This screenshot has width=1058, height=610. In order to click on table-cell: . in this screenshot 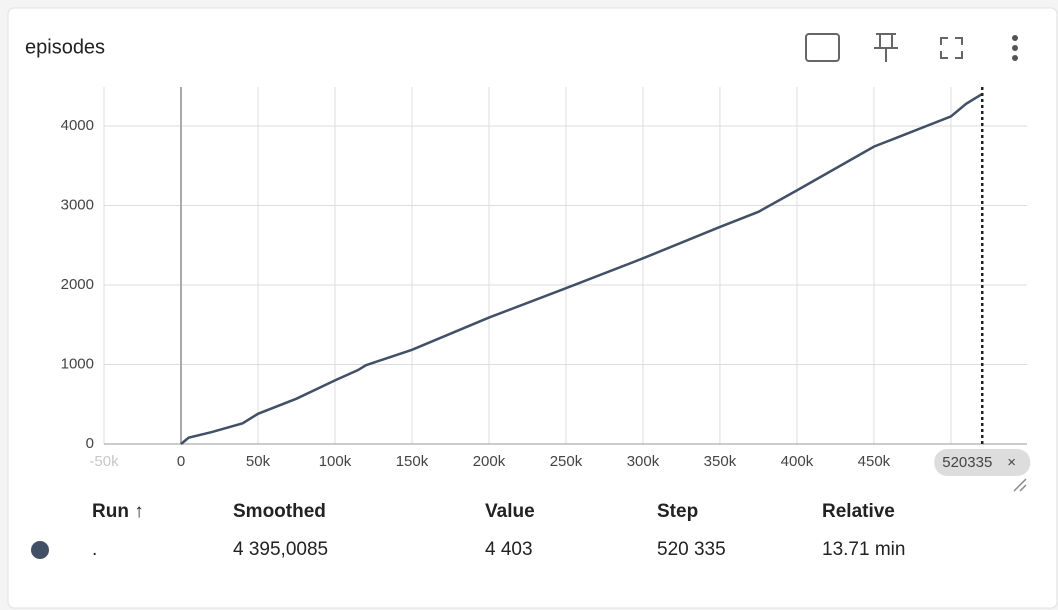, I will do `click(94, 549)`.